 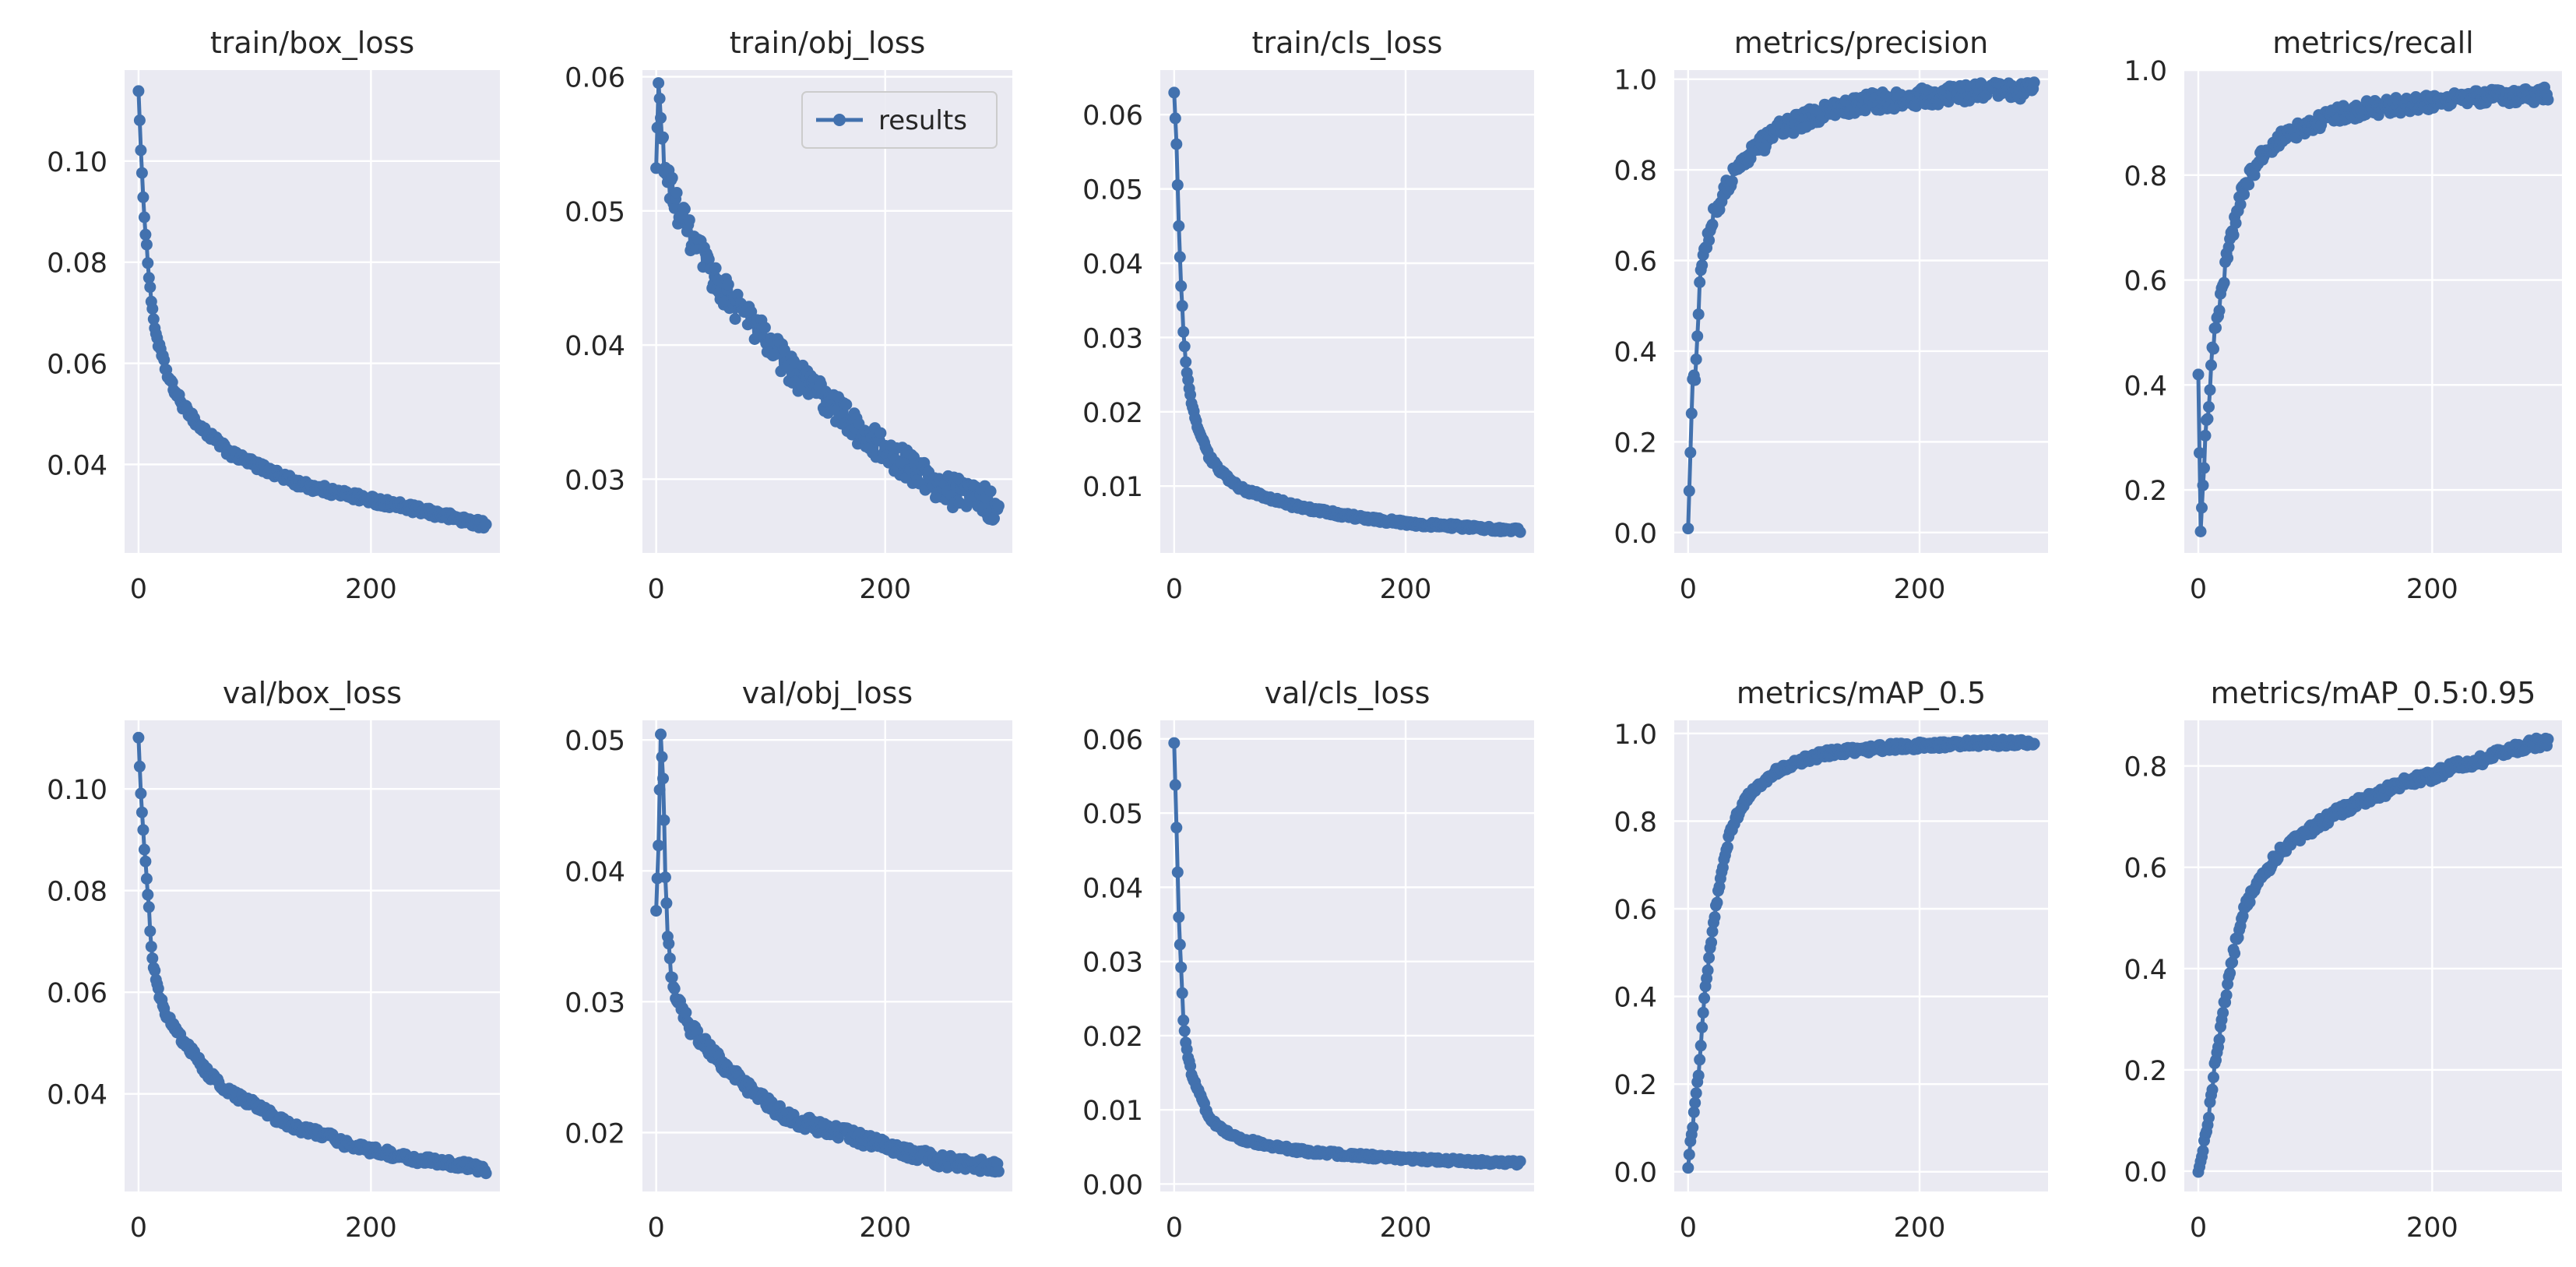 What do you see at coordinates (828, 43) in the screenshot?
I see `chart-title: train/obj_loss` at bounding box center [828, 43].